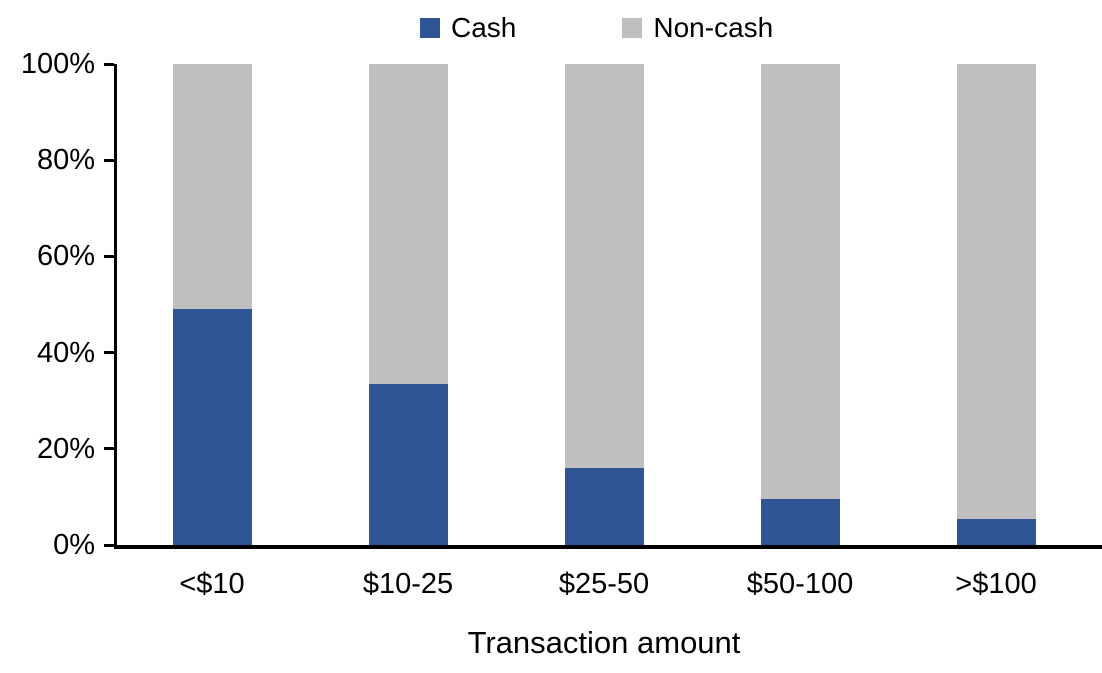  I want to click on legend-label: Non-cash, so click(713, 27).